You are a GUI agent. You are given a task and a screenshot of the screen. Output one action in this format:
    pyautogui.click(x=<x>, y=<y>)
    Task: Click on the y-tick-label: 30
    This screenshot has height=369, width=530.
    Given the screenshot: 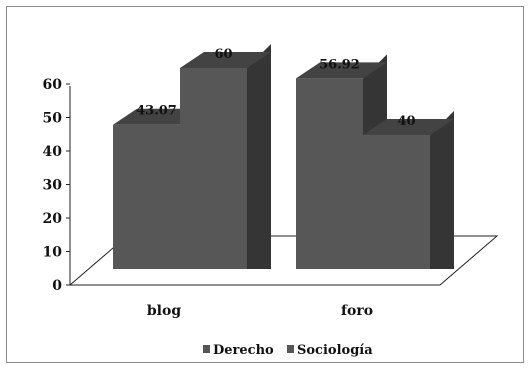 What is the action you would take?
    pyautogui.click(x=53, y=186)
    